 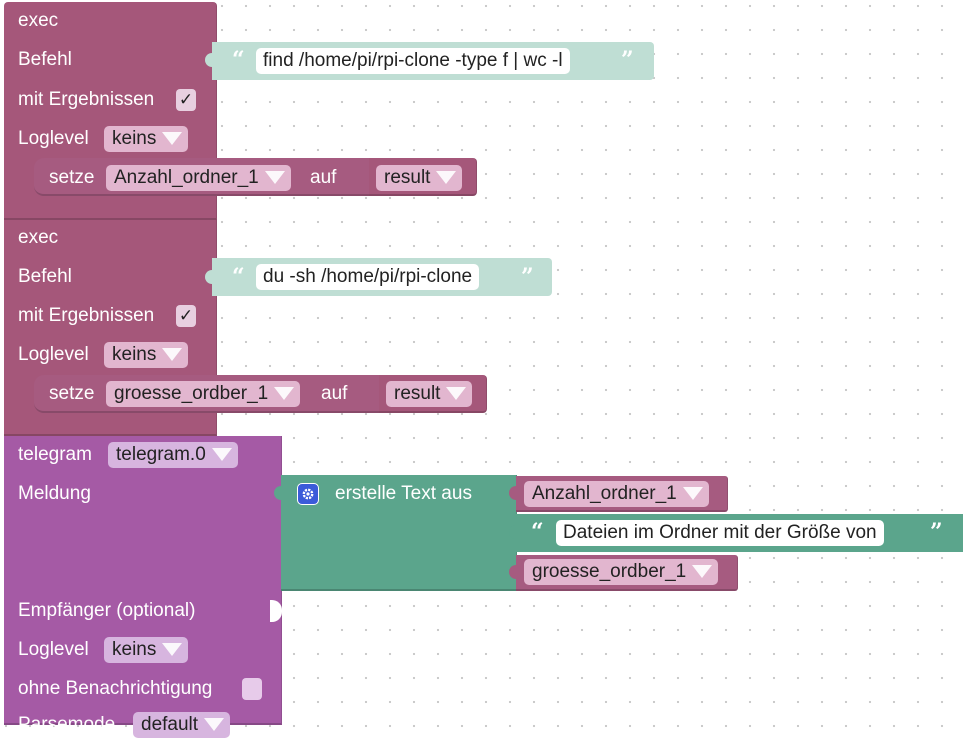 I want to click on empfaenger-input-socket, so click(x=276, y=611).